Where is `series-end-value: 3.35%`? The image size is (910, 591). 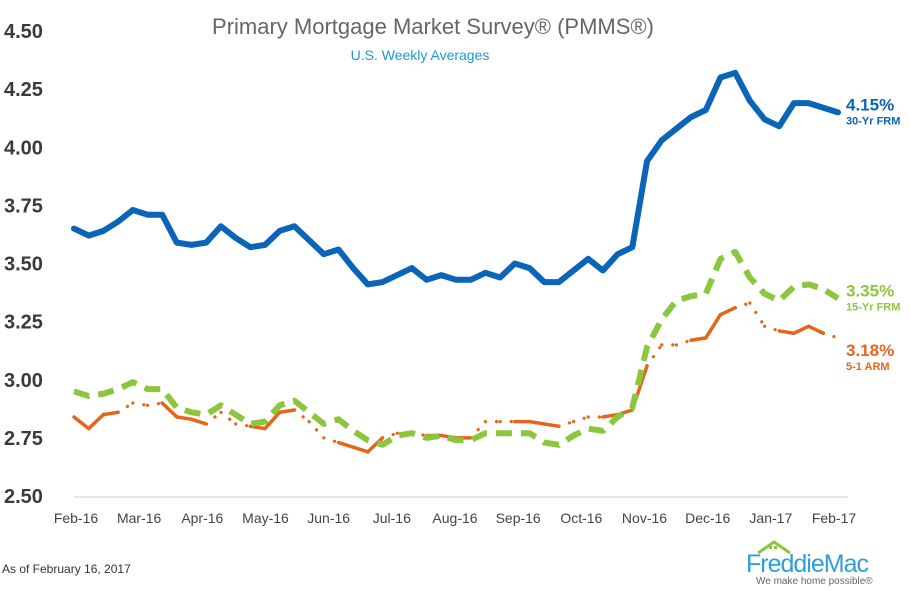
series-end-value: 3.35% is located at coordinates (870, 290).